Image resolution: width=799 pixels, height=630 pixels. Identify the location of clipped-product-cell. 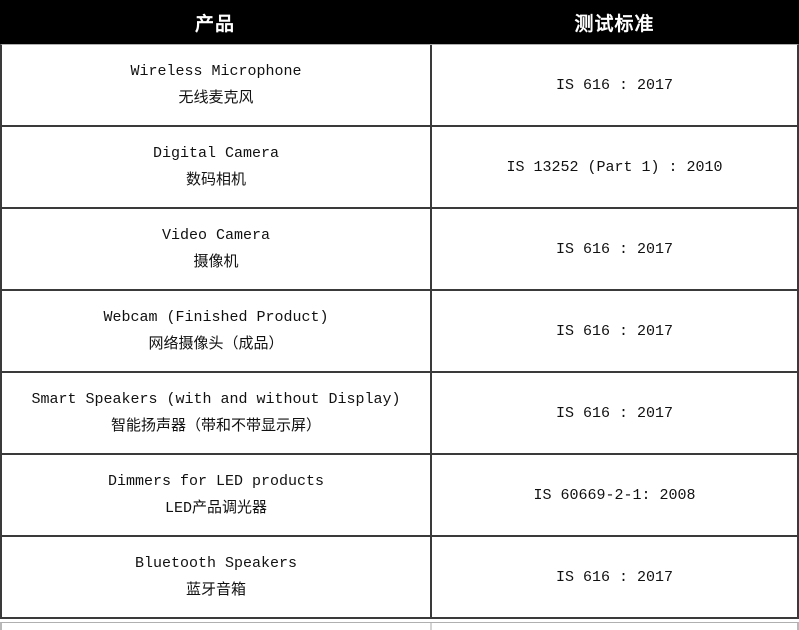
(216, 626).